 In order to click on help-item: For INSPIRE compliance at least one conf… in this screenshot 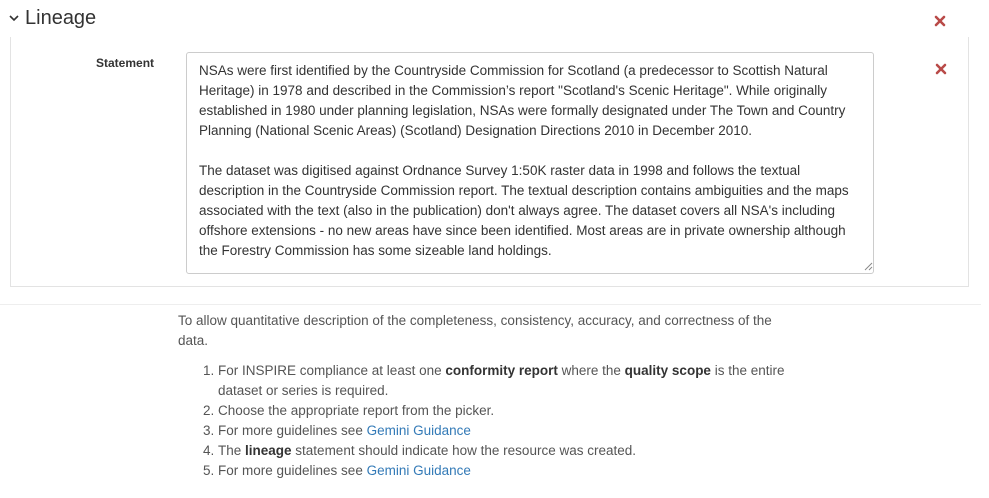, I will do `click(503, 381)`.